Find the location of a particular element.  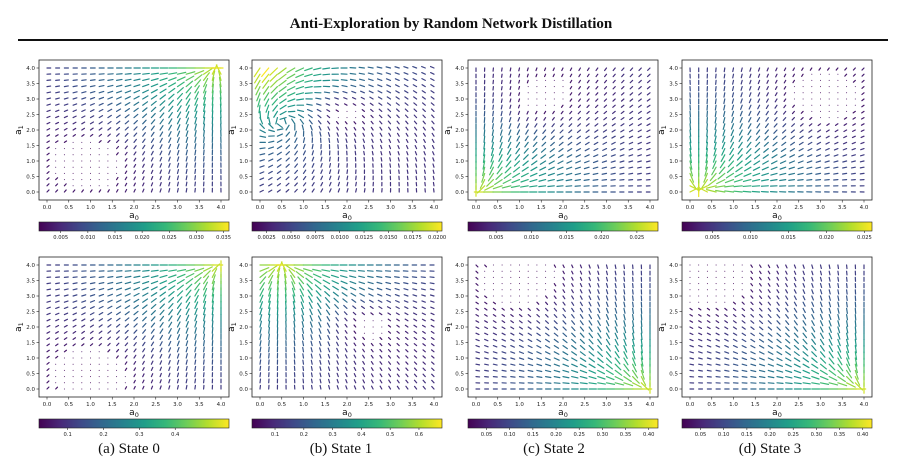

x-tick-label: 0.0 is located at coordinates (690, 405).